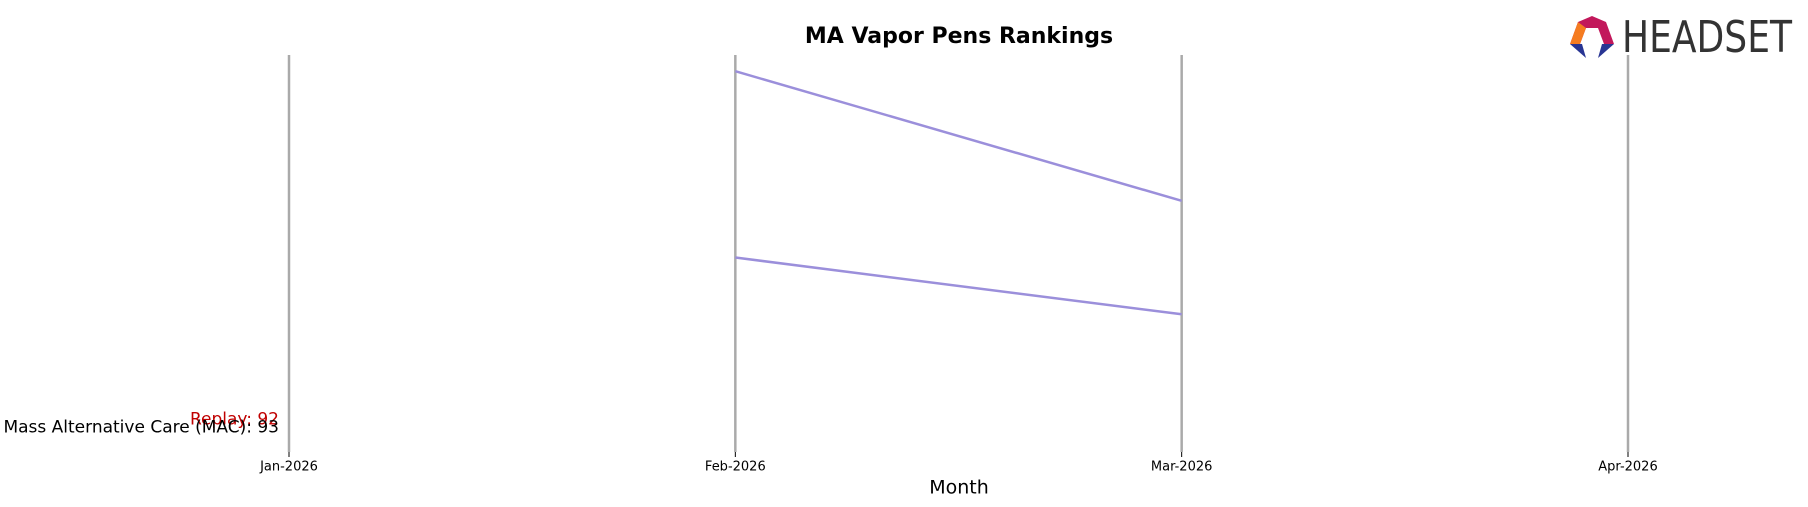  Describe the element at coordinates (735, 467) in the screenshot. I see `x-tick-label: Feb-2026` at that location.